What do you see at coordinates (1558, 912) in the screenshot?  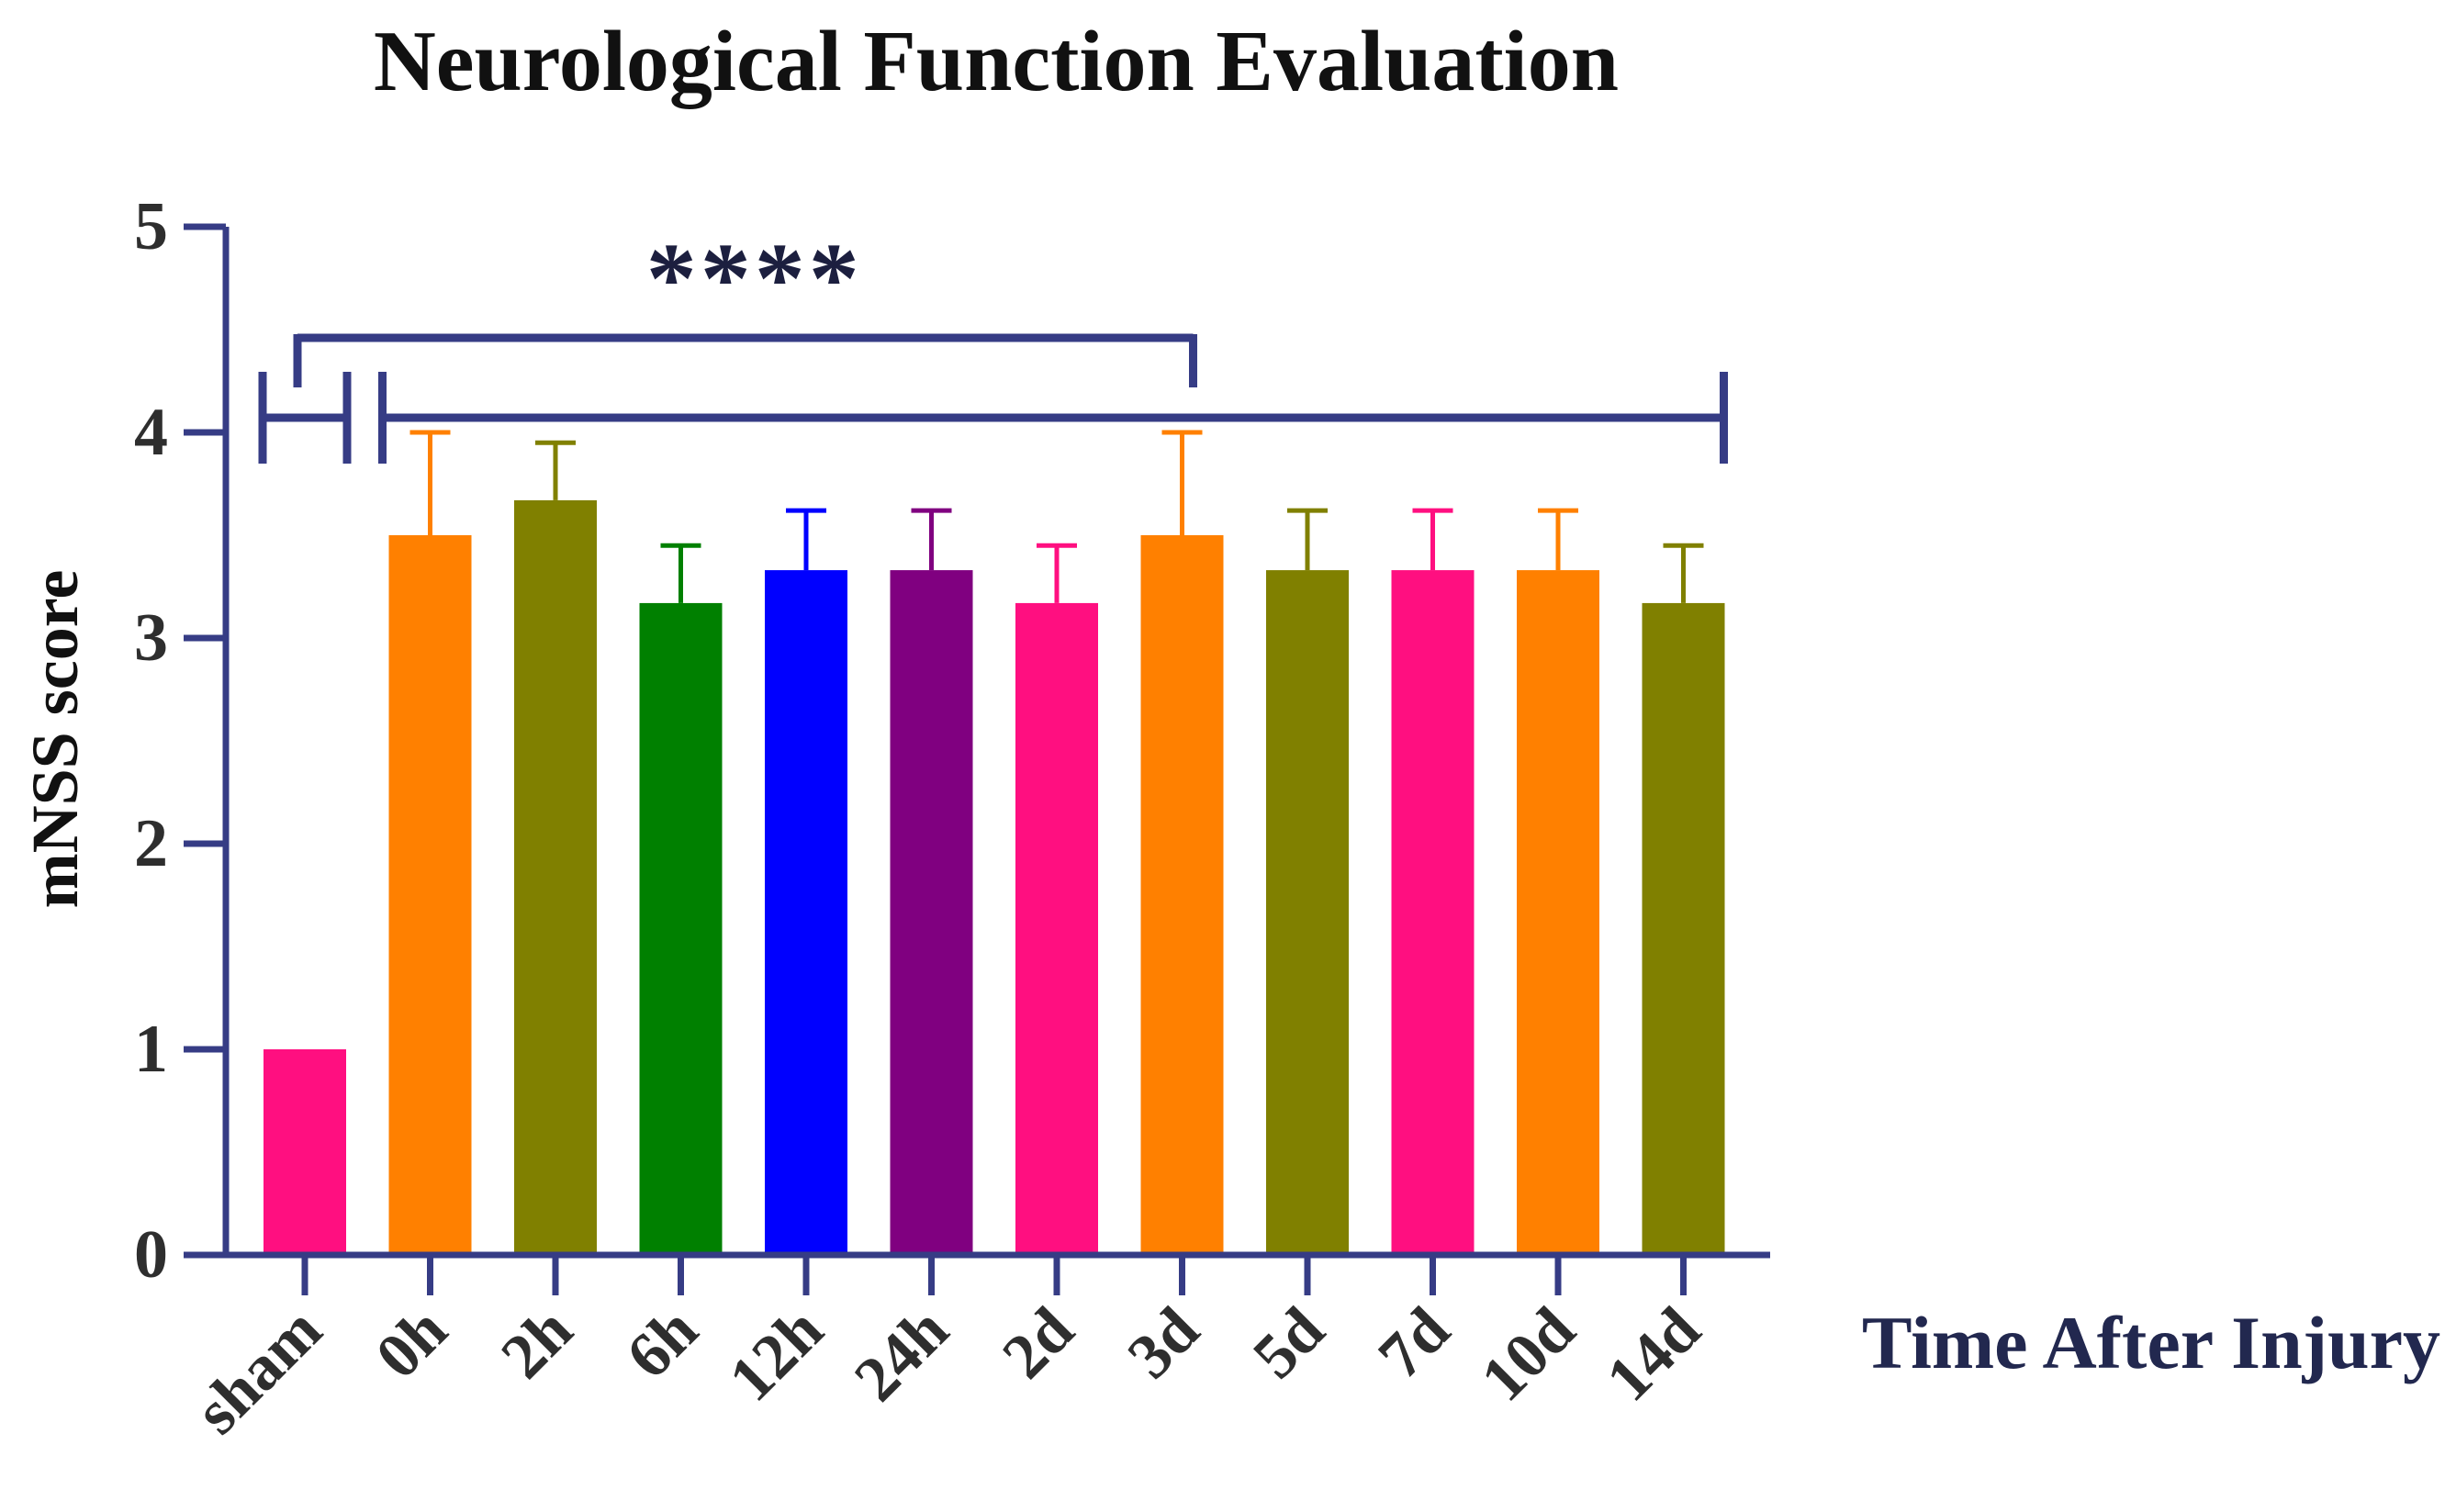 I see `bar-10d` at bounding box center [1558, 912].